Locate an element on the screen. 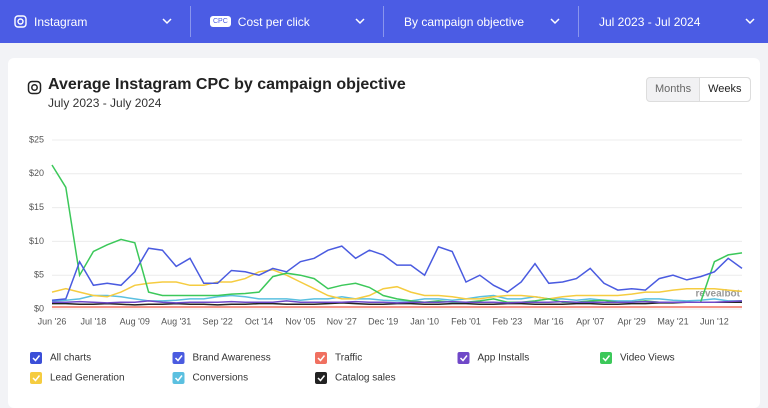 The width and height of the screenshot is (768, 408). legend-label: Catalog sales is located at coordinates (365, 378).